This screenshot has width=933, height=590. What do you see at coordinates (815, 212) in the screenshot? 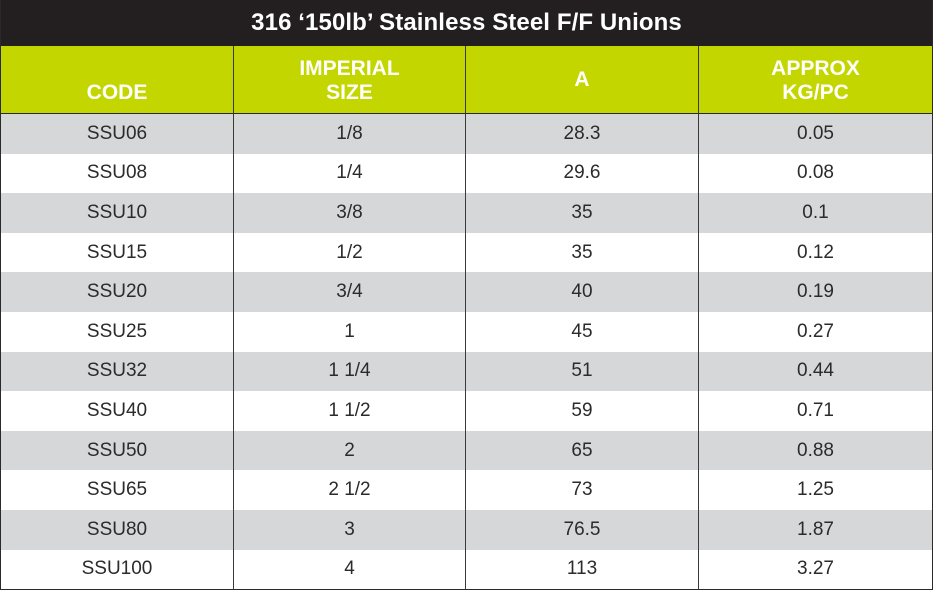
I see `cell-approx-kg: 0.1` at bounding box center [815, 212].